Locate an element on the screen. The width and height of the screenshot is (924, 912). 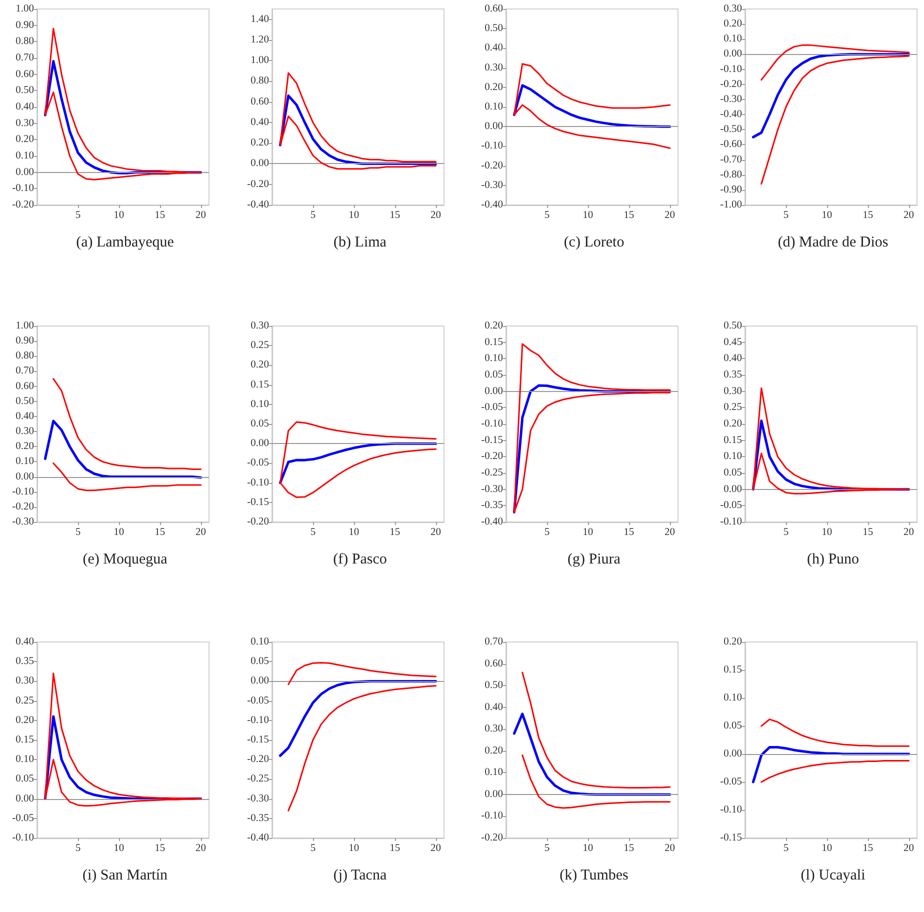
text: (i) San Martín is located at coordinates (125, 876).